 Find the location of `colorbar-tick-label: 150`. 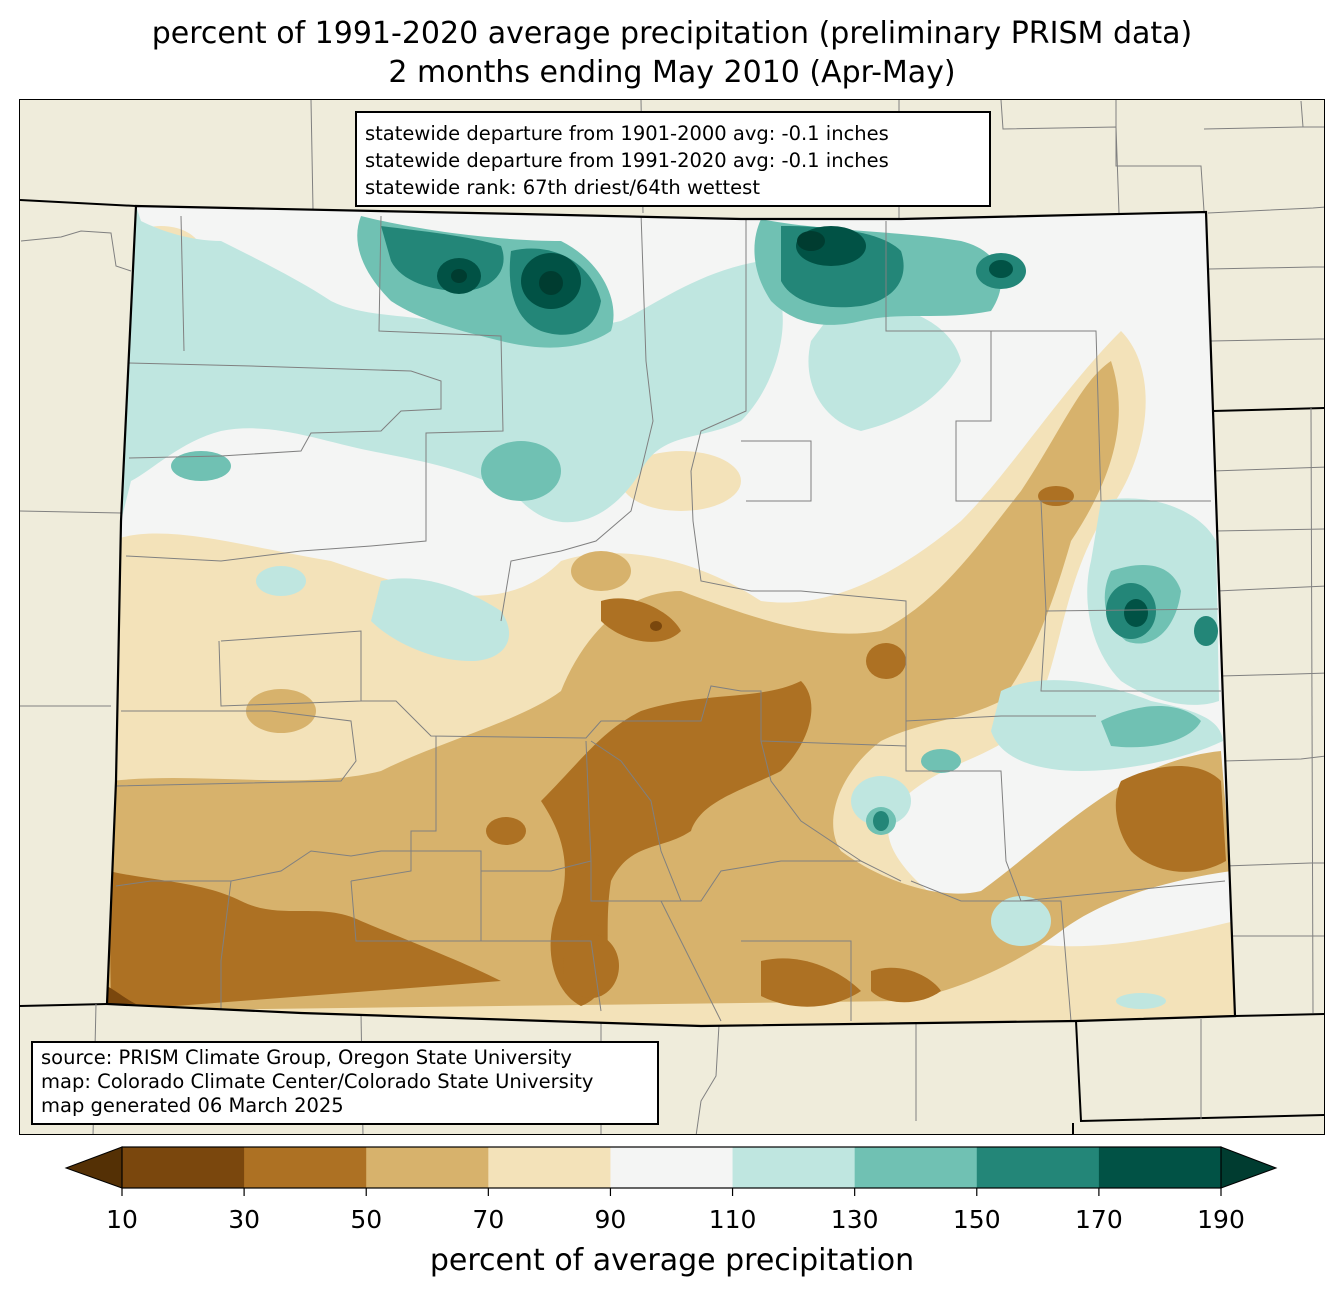

colorbar-tick-label: 150 is located at coordinates (976, 1219).